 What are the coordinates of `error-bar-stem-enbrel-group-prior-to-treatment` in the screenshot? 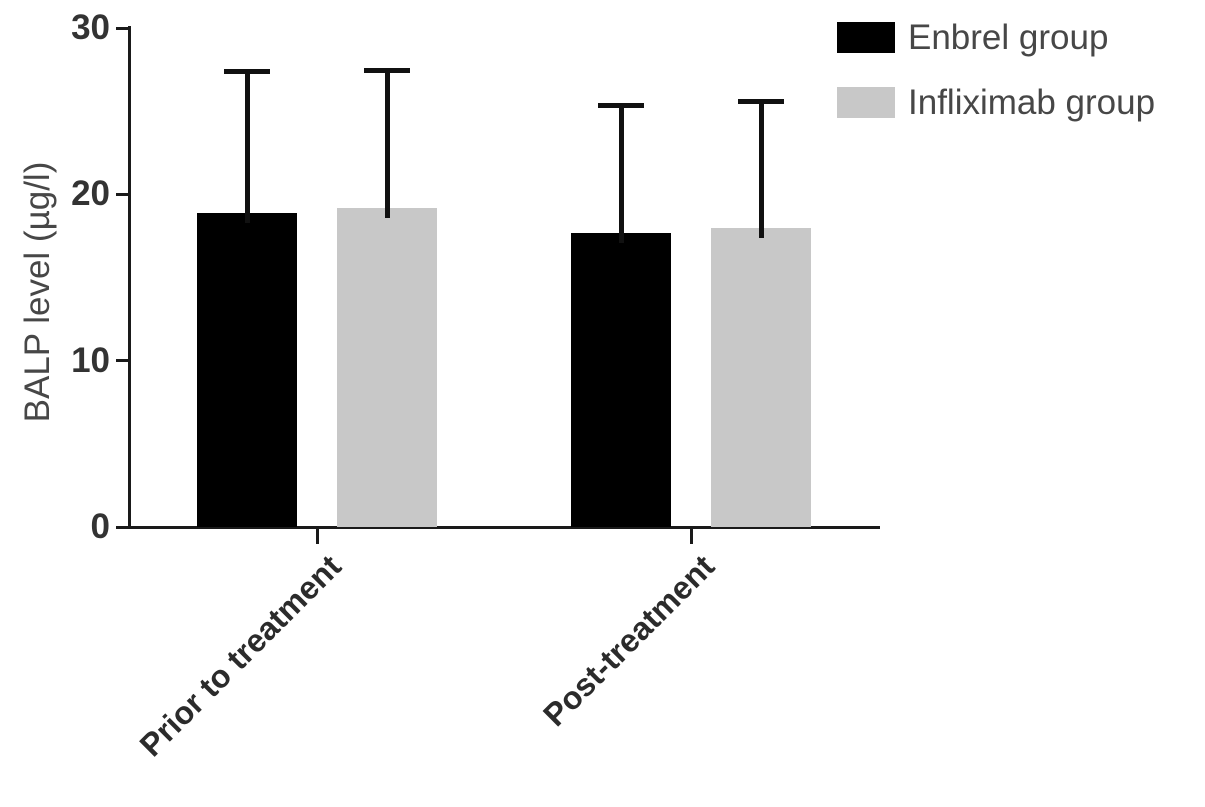 It's located at (247, 147).